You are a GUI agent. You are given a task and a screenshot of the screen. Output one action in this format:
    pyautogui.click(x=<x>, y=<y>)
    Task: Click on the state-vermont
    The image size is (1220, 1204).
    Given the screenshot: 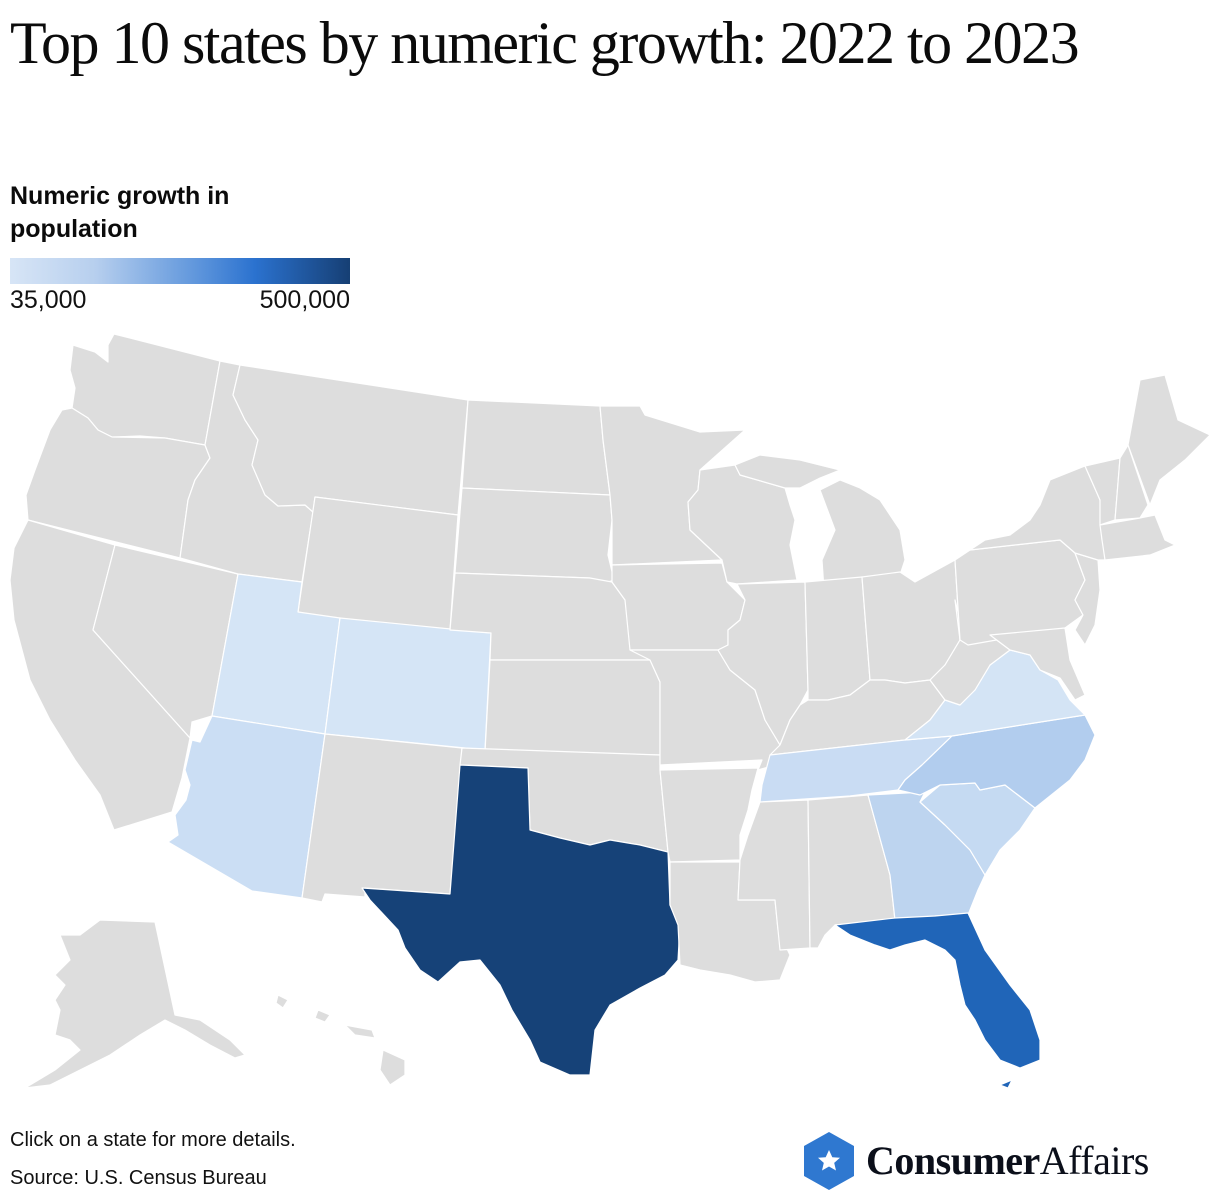 What is the action you would take?
    pyautogui.click(x=1102, y=491)
    